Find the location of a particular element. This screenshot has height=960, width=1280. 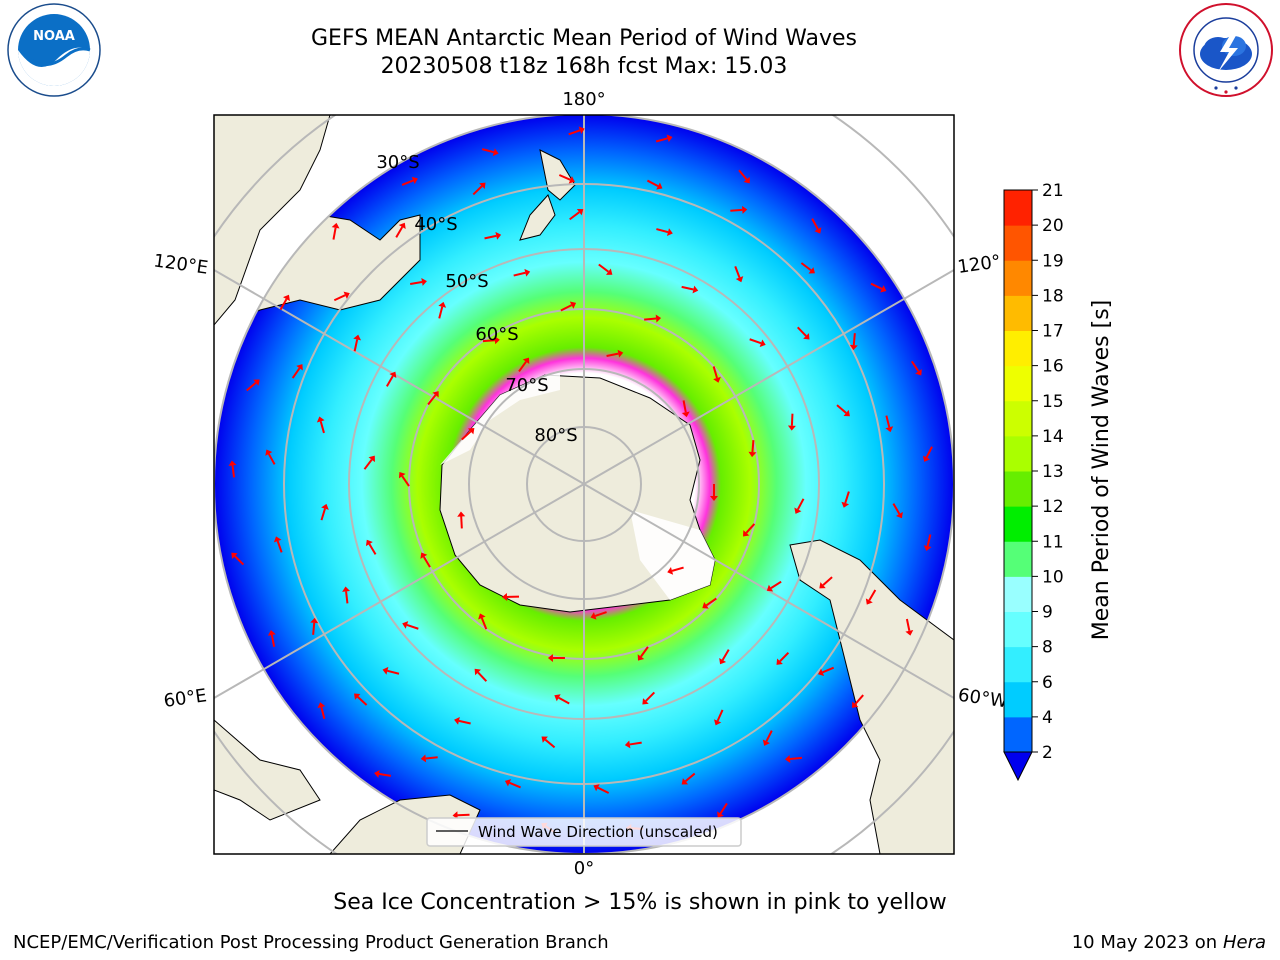

lon-label-120e: 120°E is located at coordinates (180, 264).